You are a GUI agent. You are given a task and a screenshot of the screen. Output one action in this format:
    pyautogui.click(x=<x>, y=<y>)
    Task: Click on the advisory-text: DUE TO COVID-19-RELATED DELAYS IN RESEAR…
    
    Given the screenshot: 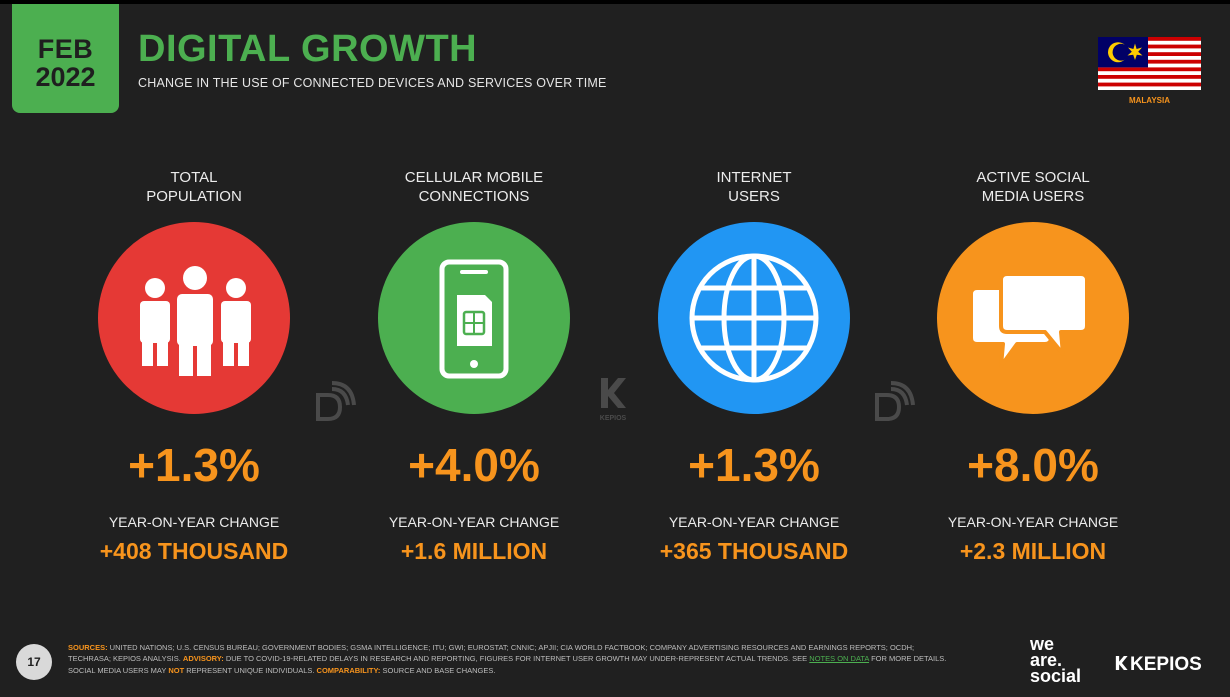 What is the action you would take?
    pyautogui.click(x=516, y=659)
    